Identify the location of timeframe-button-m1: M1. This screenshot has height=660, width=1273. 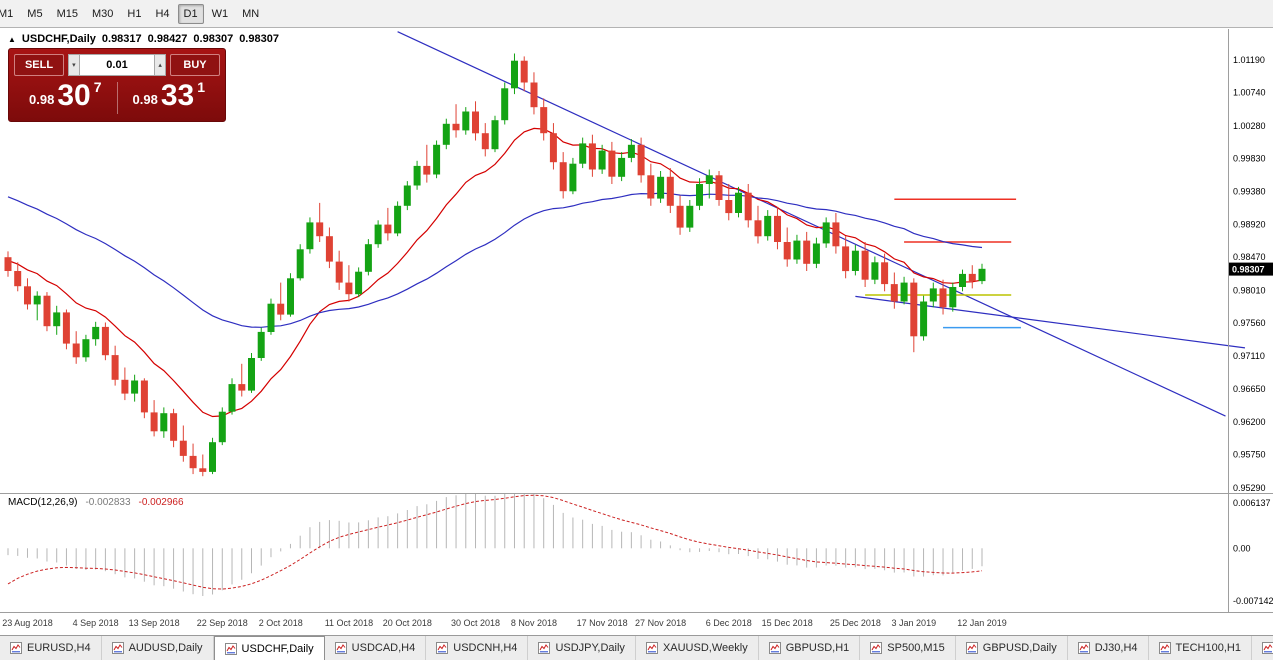
(9, 14).